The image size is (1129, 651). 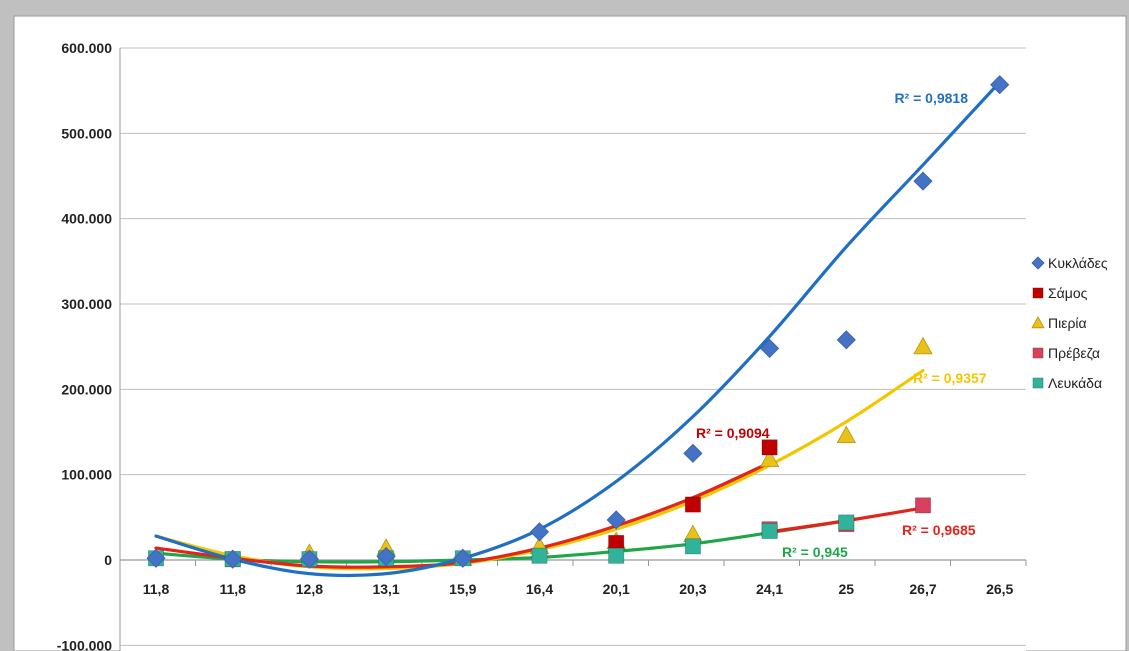 I want to click on y-tick-label: 100.000, so click(x=86, y=475).